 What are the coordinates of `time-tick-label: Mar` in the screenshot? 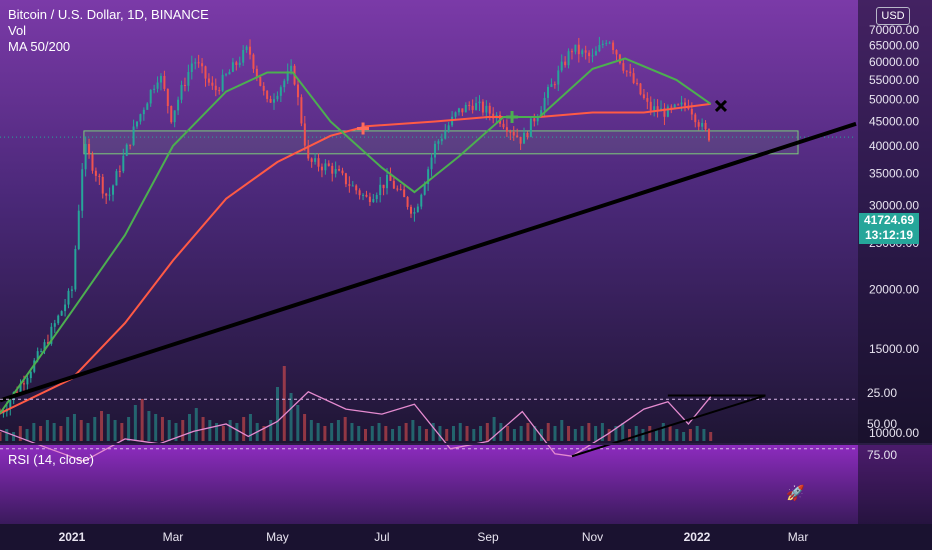 It's located at (798, 537).